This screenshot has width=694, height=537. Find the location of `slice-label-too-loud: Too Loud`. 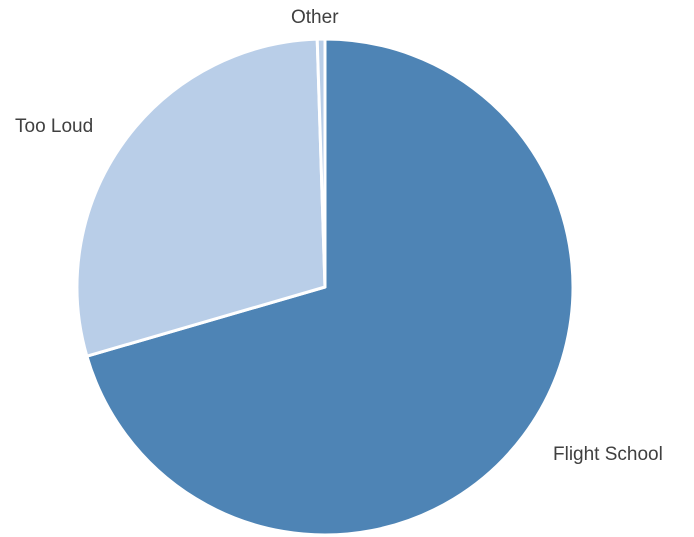

slice-label-too-loud: Too Loud is located at coordinates (54, 126).